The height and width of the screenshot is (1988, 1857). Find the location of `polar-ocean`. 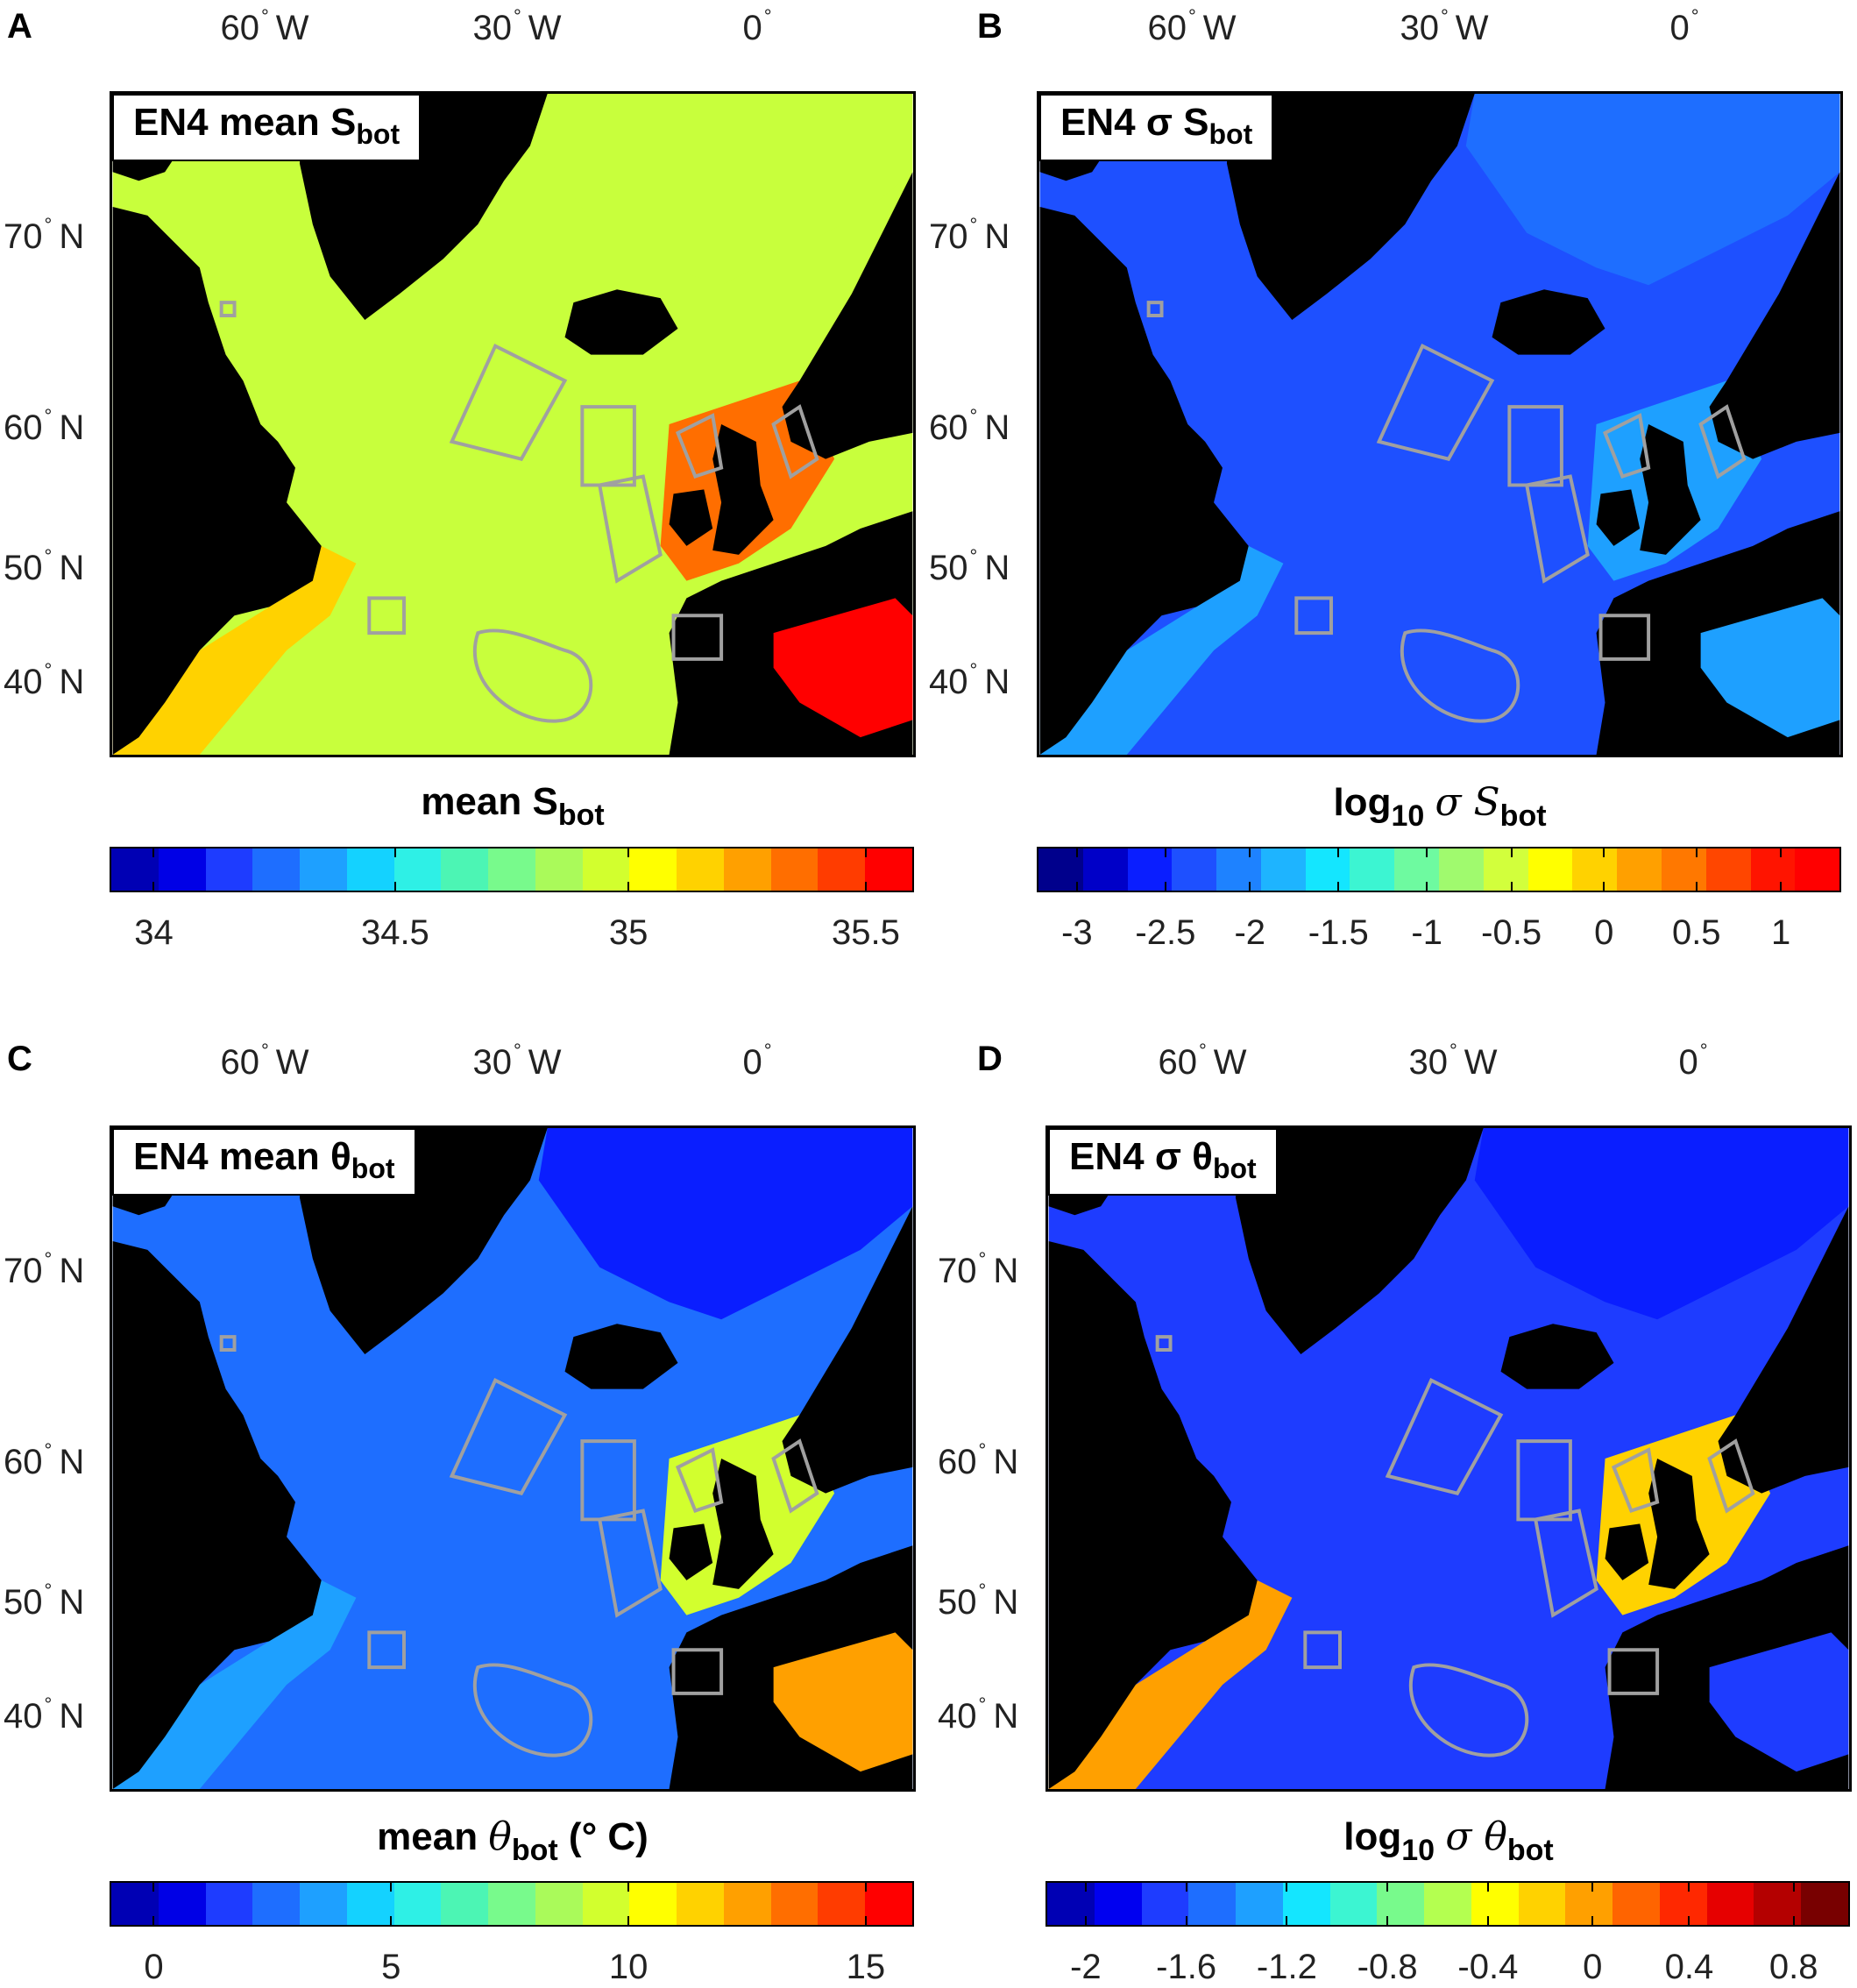

polar-ocean is located at coordinates (1662, 1224).